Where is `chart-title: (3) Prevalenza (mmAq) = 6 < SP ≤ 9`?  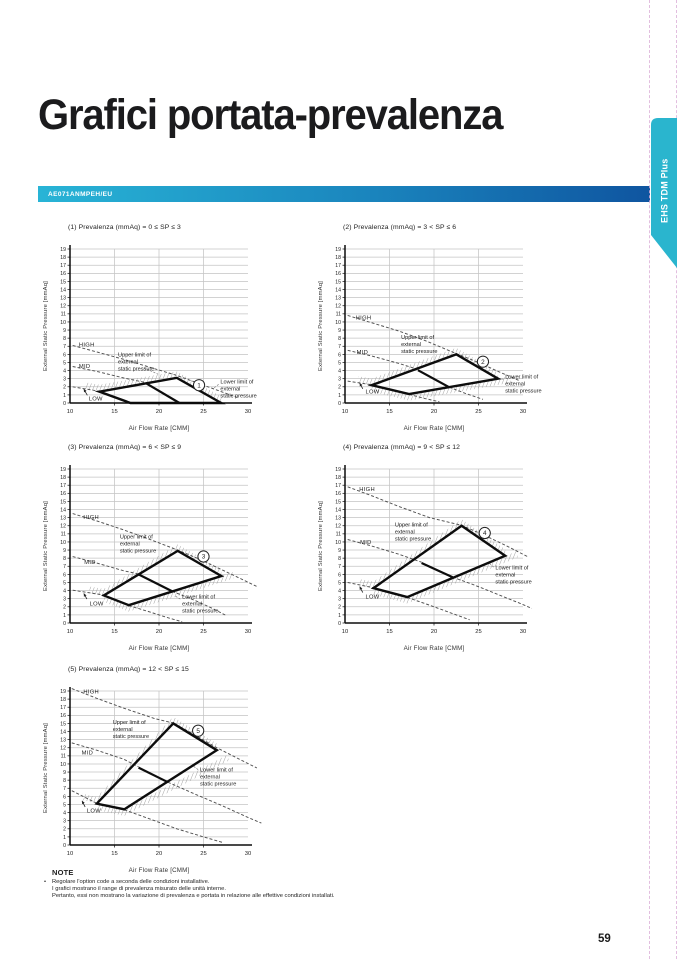 chart-title: (3) Prevalenza (mmAq) = 6 < SP ≤ 9 is located at coordinates (125, 447).